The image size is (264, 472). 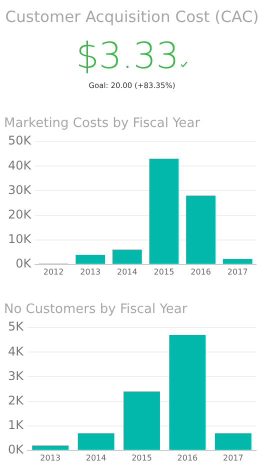 I want to click on y-tick-label: 50K, so click(x=20, y=141).